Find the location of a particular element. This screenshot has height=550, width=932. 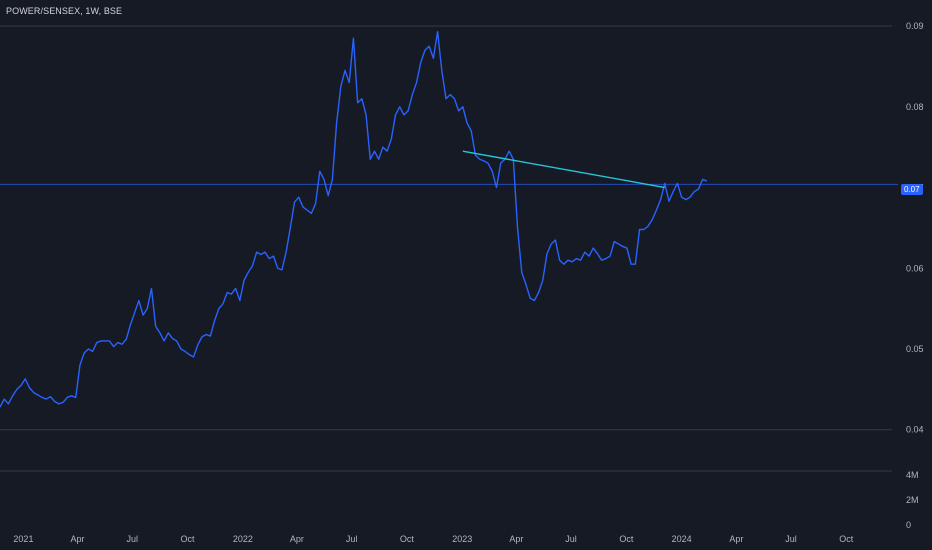

x-tick-label: 2023 is located at coordinates (462, 539).